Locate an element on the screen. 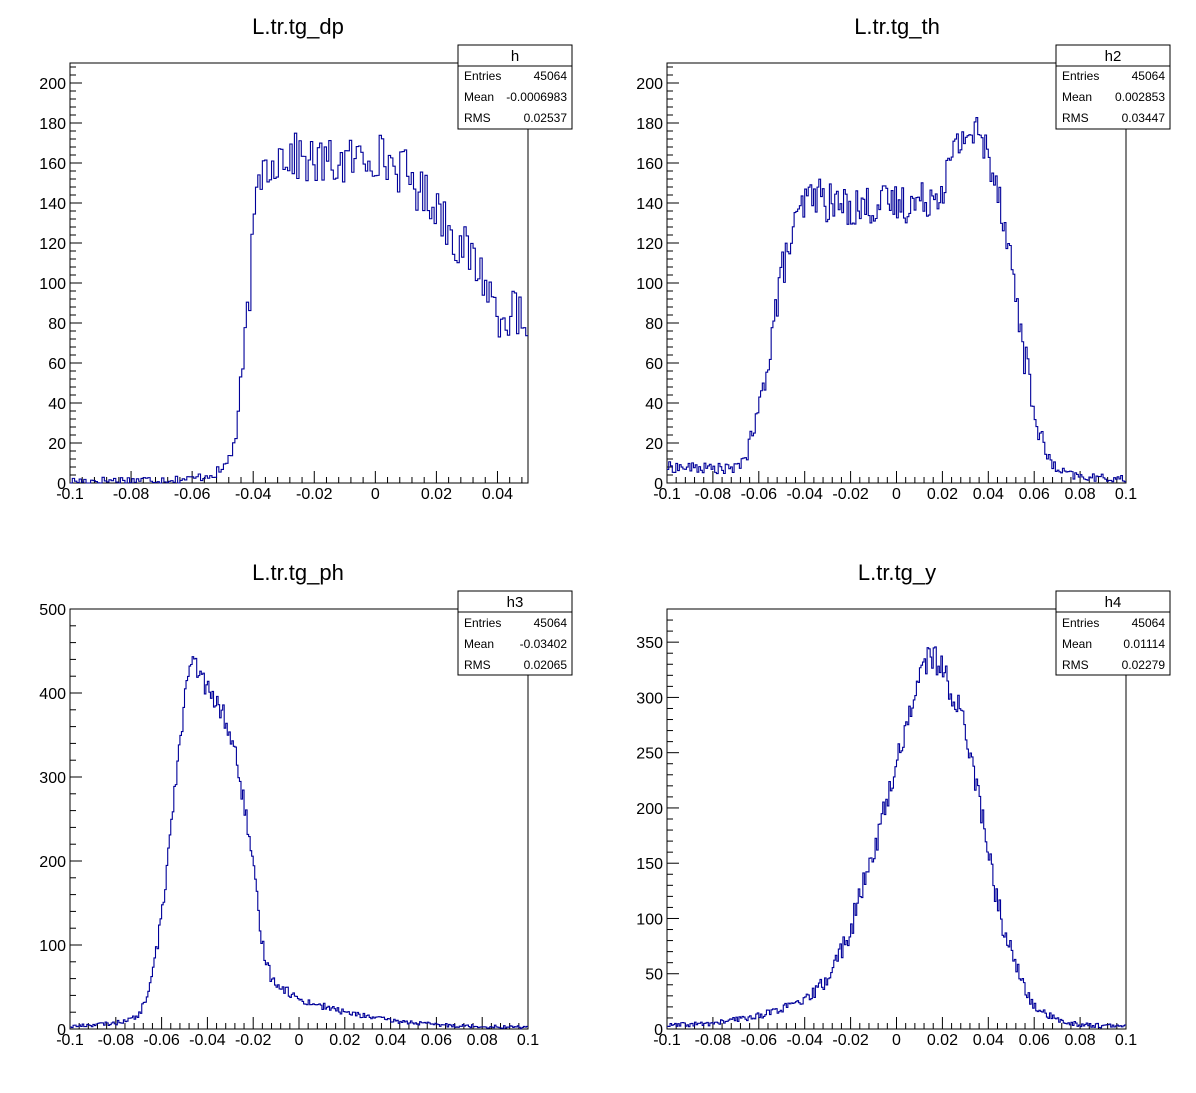 The height and width of the screenshot is (1093, 1196). y-tick-label: 350 is located at coordinates (649, 643).